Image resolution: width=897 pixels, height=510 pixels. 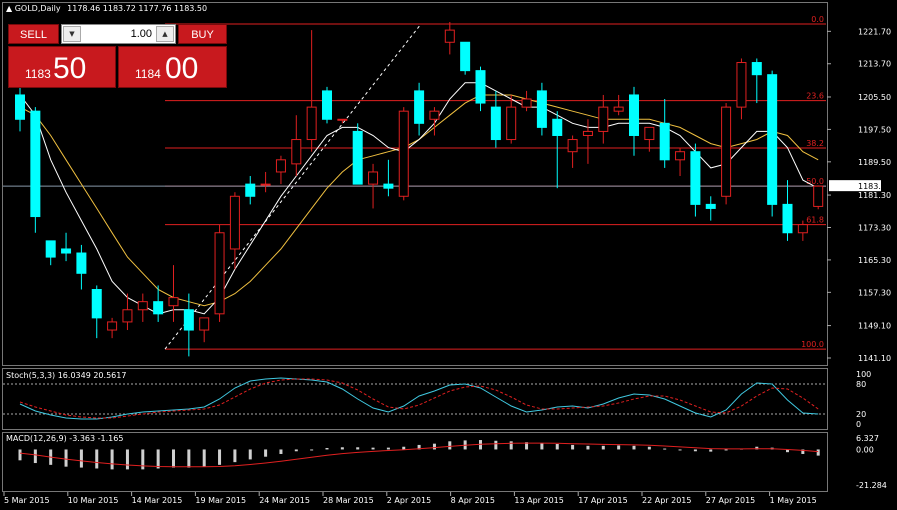 What do you see at coordinates (538, 500) in the screenshot?
I see `date-tick-label: 13 Apr 2015` at bounding box center [538, 500].